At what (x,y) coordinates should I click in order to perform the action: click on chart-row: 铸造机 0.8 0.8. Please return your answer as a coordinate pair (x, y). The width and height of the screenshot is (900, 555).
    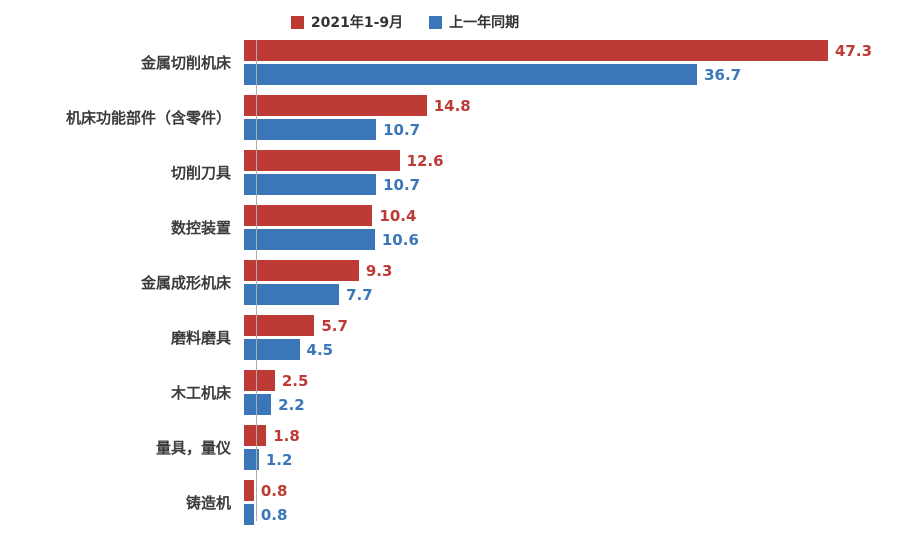
    Looking at the image, I should click on (450, 502).